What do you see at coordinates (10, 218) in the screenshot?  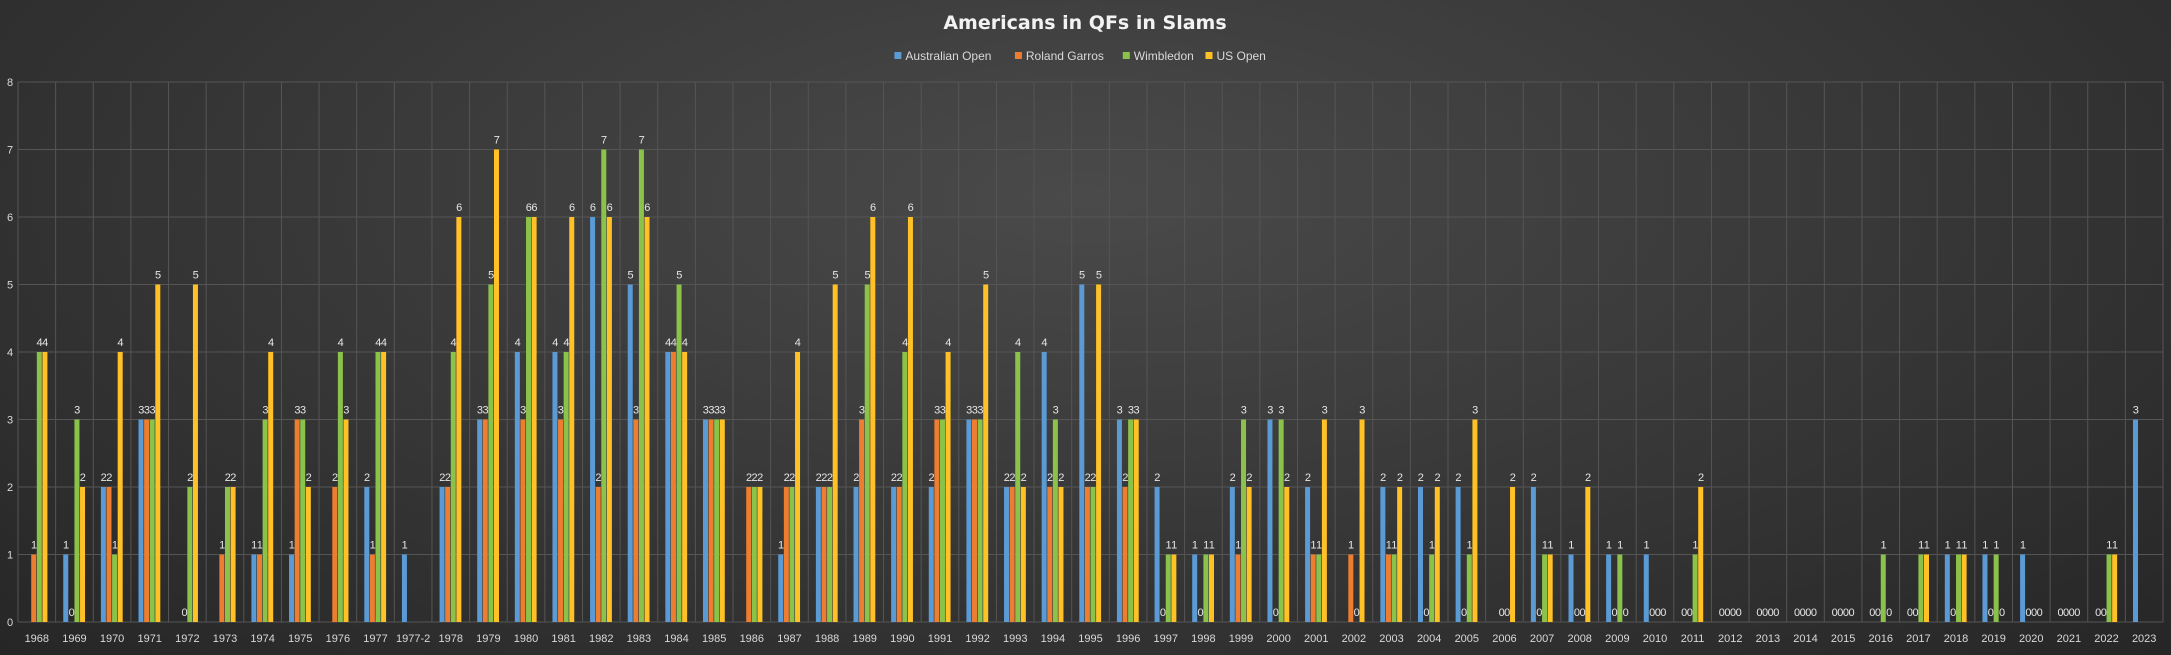 I see `y-tick-label: 6` at bounding box center [10, 218].